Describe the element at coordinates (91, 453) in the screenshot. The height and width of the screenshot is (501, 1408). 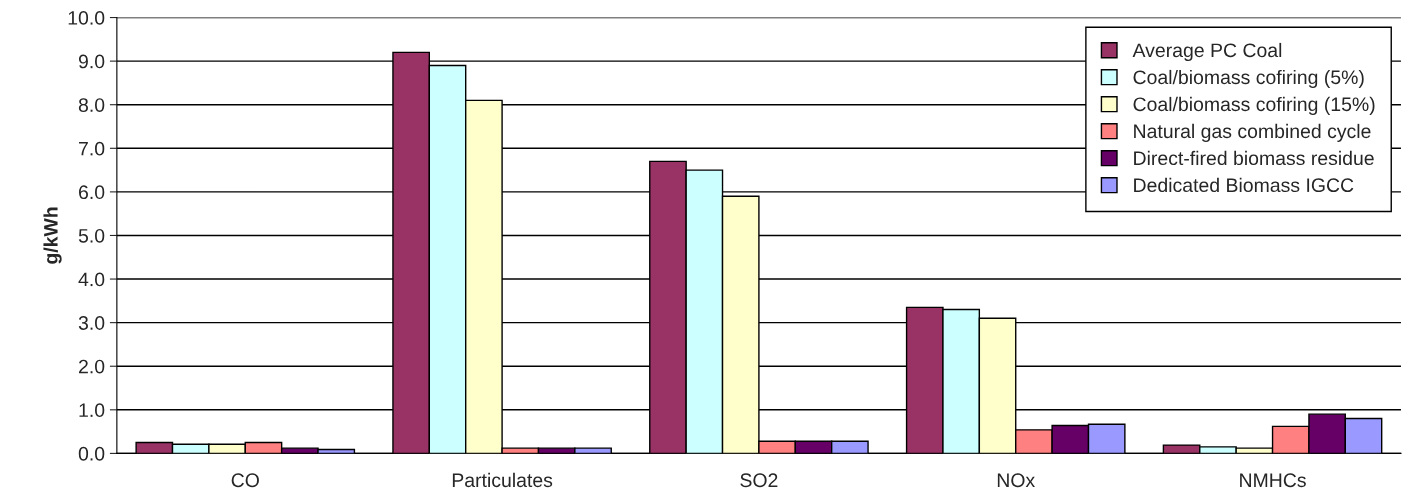
I see `y-tick-label: 0.0` at that location.